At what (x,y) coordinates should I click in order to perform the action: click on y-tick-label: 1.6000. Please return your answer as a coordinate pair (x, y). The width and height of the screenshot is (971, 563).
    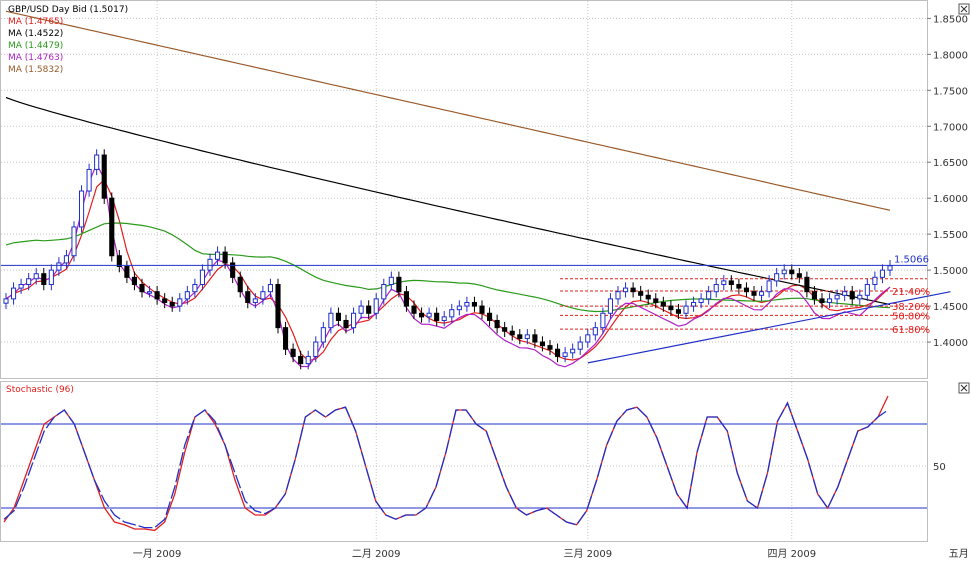
    Looking at the image, I should click on (950, 199).